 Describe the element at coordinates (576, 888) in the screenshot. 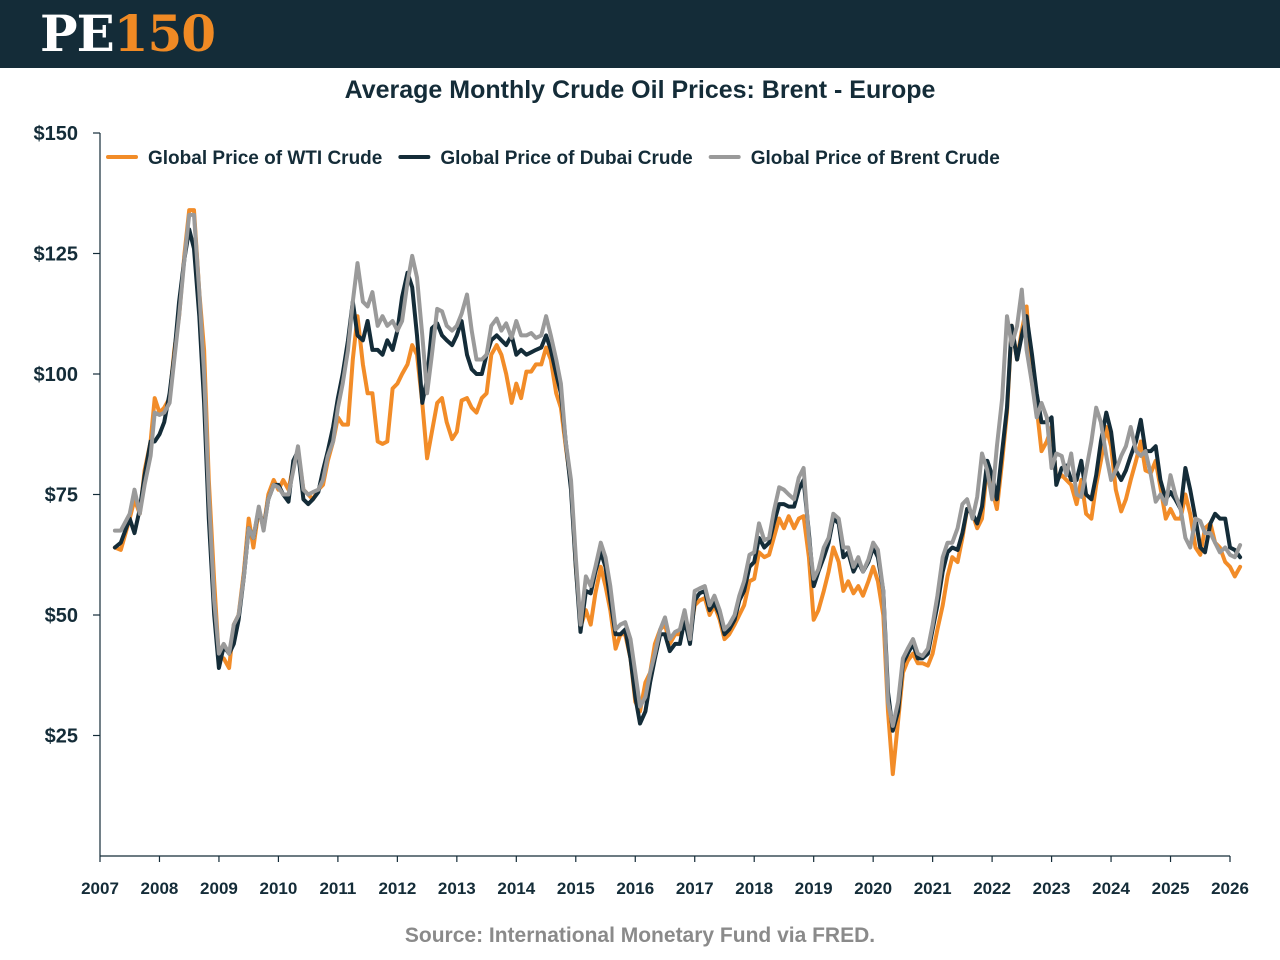

I see `x-tick-label: 2015` at that location.